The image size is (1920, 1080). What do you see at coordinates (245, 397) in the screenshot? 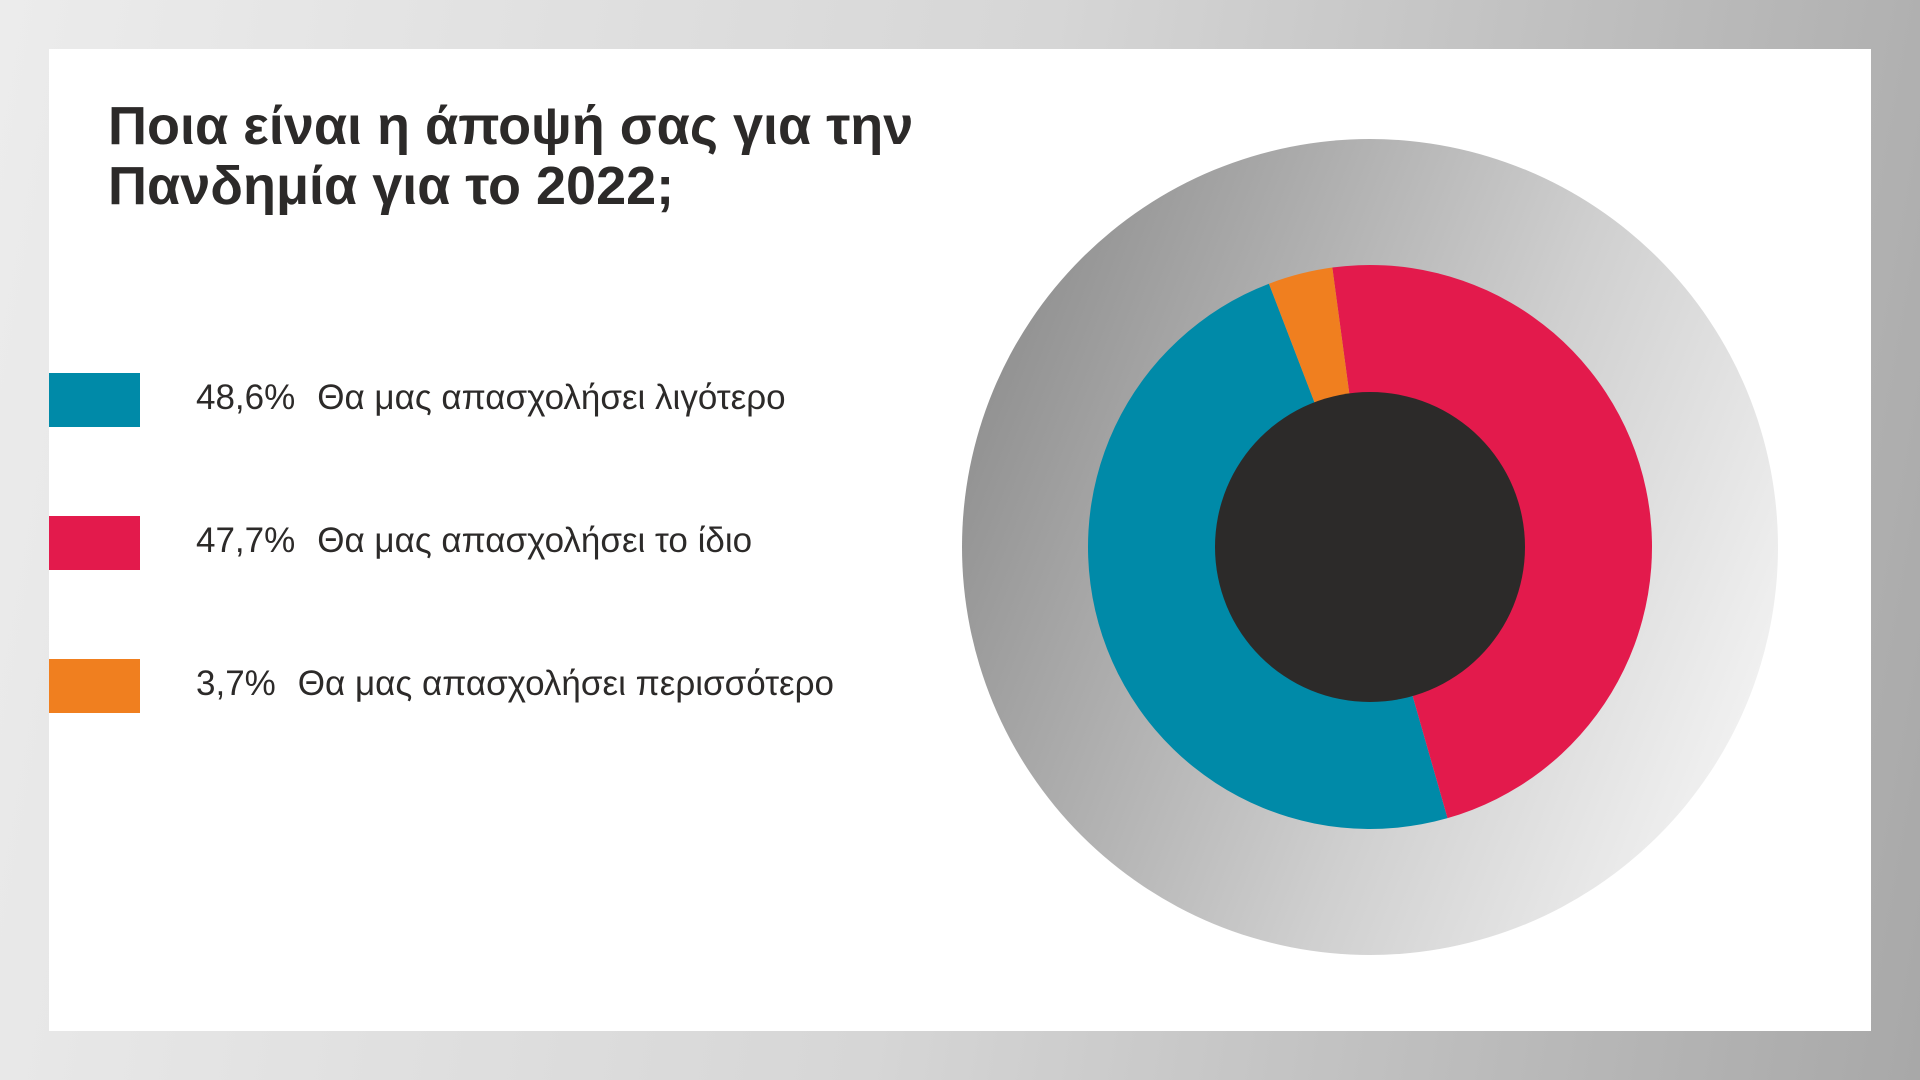
I see `legend-value: 48,6%` at bounding box center [245, 397].